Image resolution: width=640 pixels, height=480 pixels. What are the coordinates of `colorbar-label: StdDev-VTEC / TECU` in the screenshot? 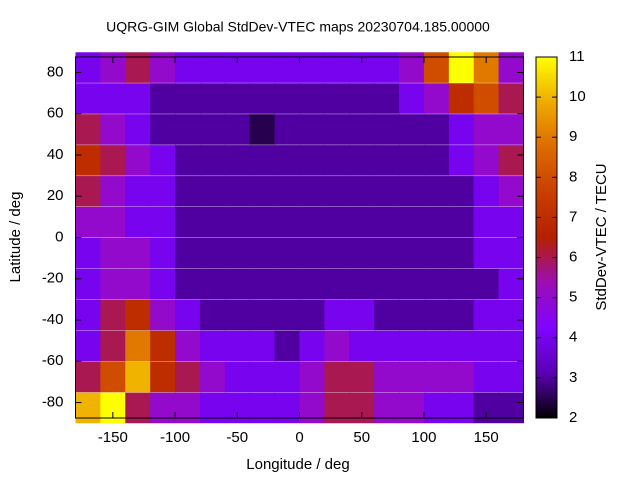 It's located at (601, 236).